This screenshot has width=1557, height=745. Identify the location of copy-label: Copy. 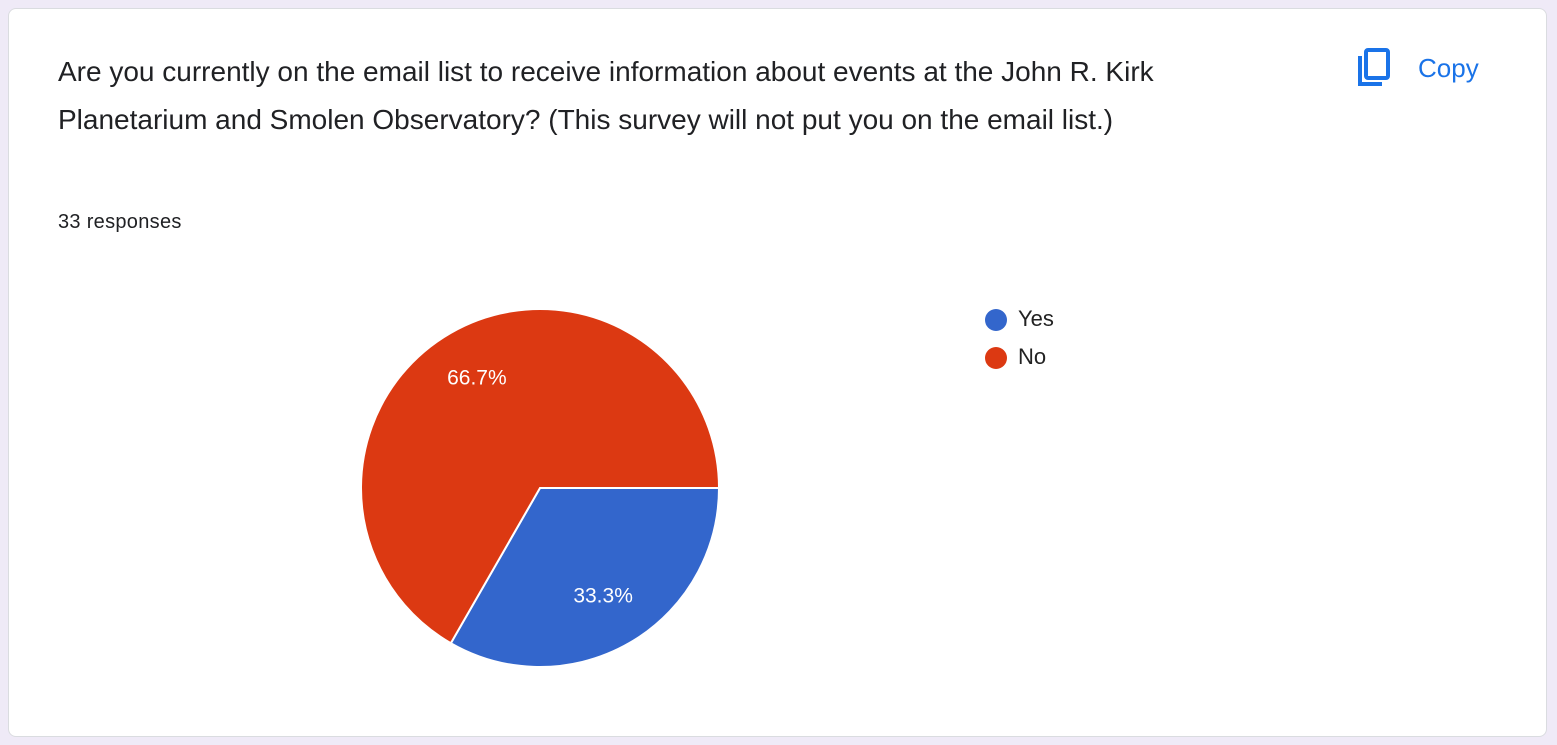
(1448, 67).